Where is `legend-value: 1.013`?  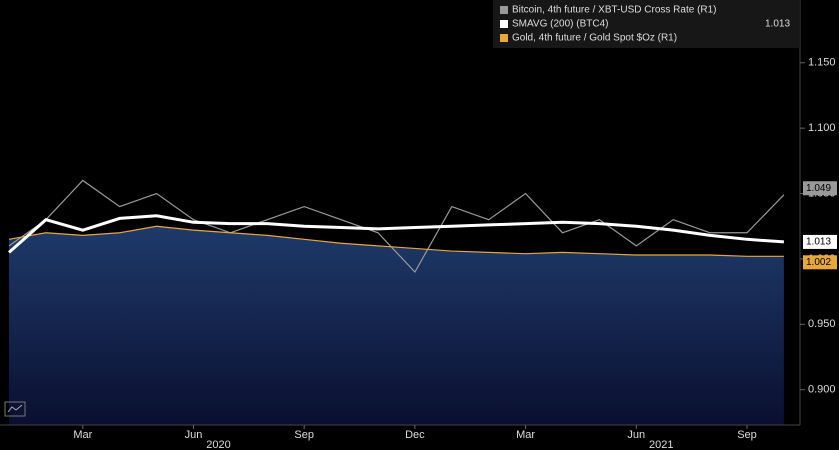
legend-value: 1.013 is located at coordinates (777, 24).